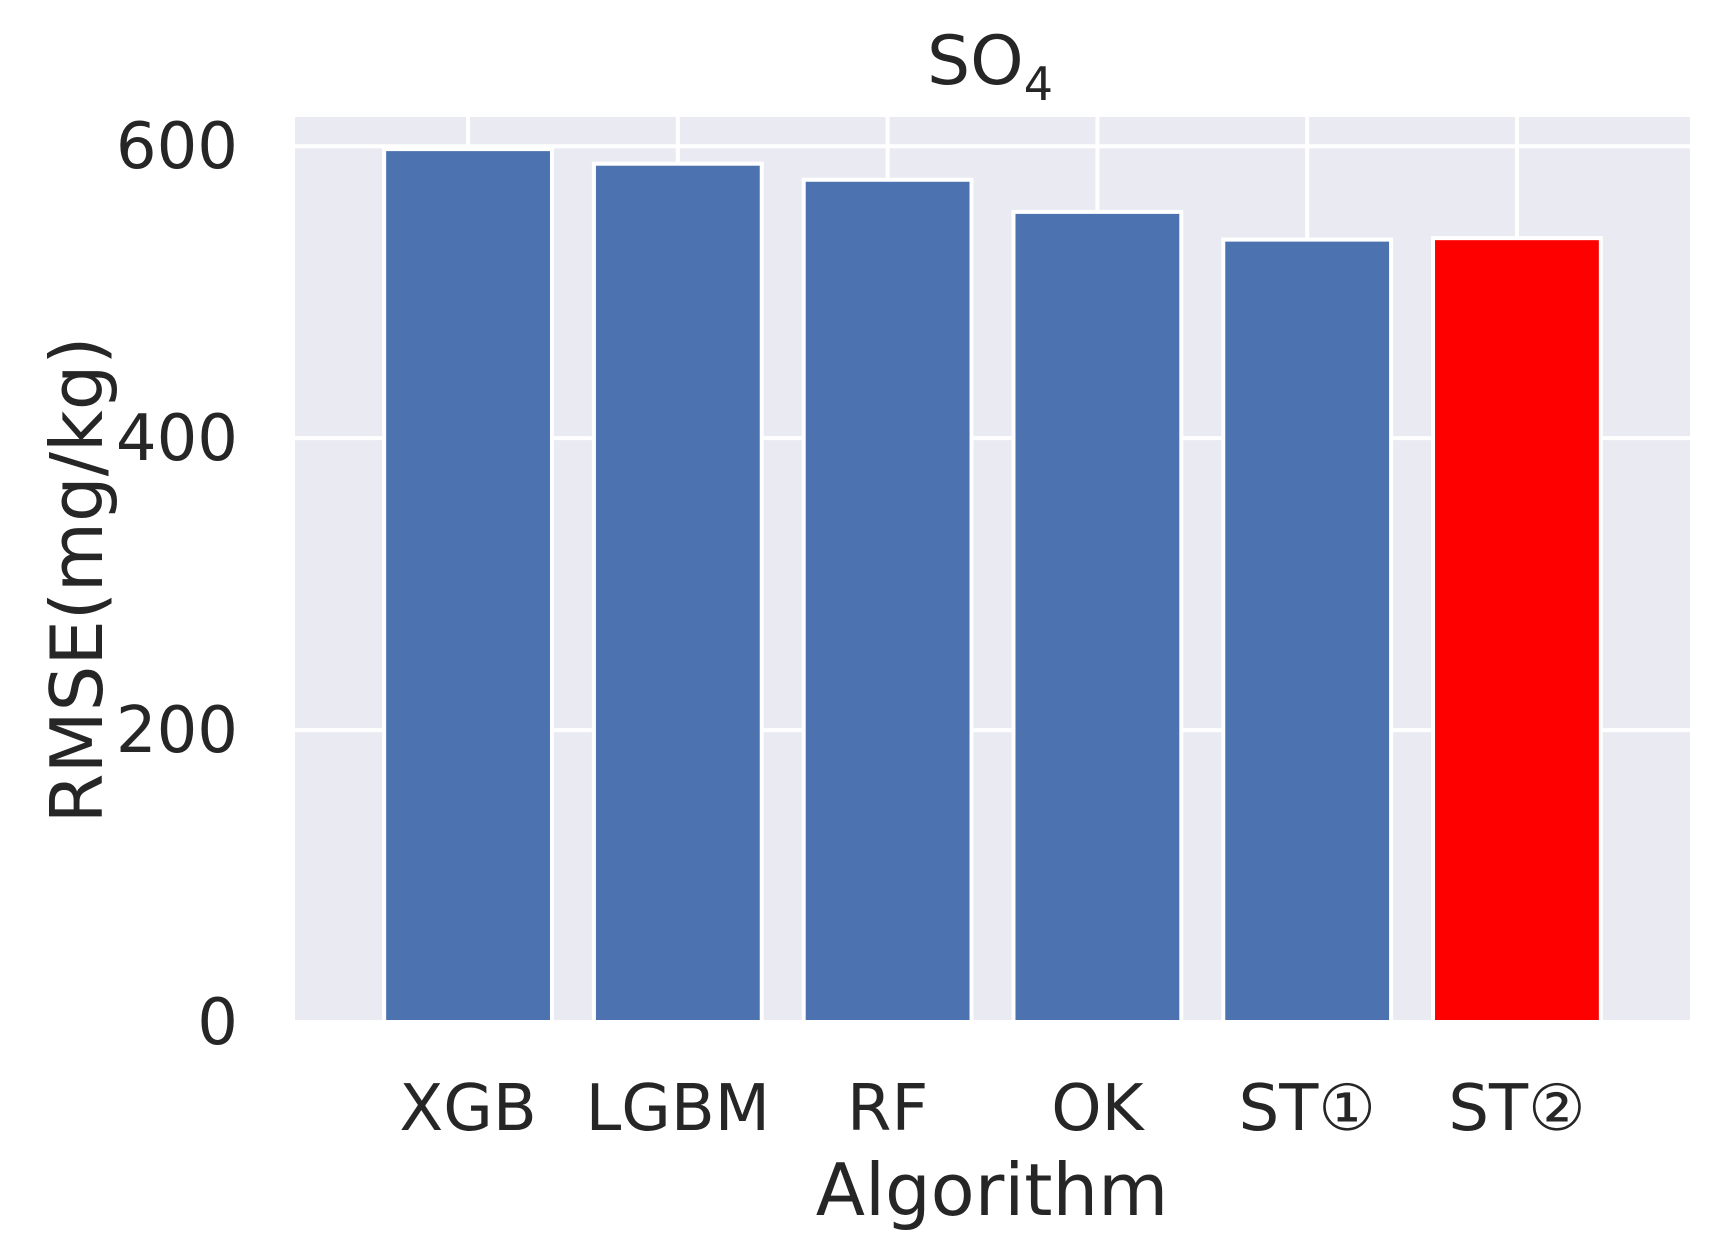 The image size is (1715, 1253). Describe the element at coordinates (177, 731) in the screenshot. I see `y-tick-label: 200` at that location.